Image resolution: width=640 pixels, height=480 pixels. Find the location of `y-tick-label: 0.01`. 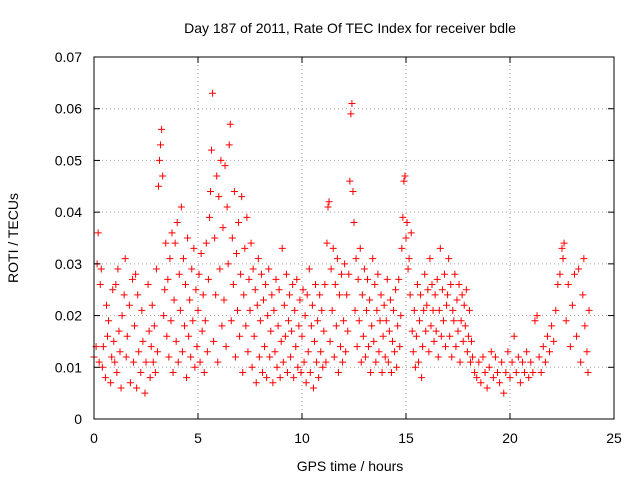

y-tick-label: 0.01 is located at coordinates (68, 367).